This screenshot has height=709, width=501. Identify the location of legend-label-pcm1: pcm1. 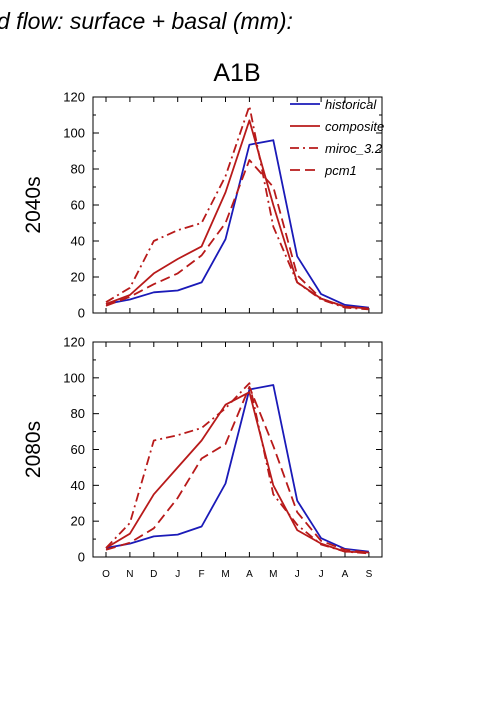
(340, 170).